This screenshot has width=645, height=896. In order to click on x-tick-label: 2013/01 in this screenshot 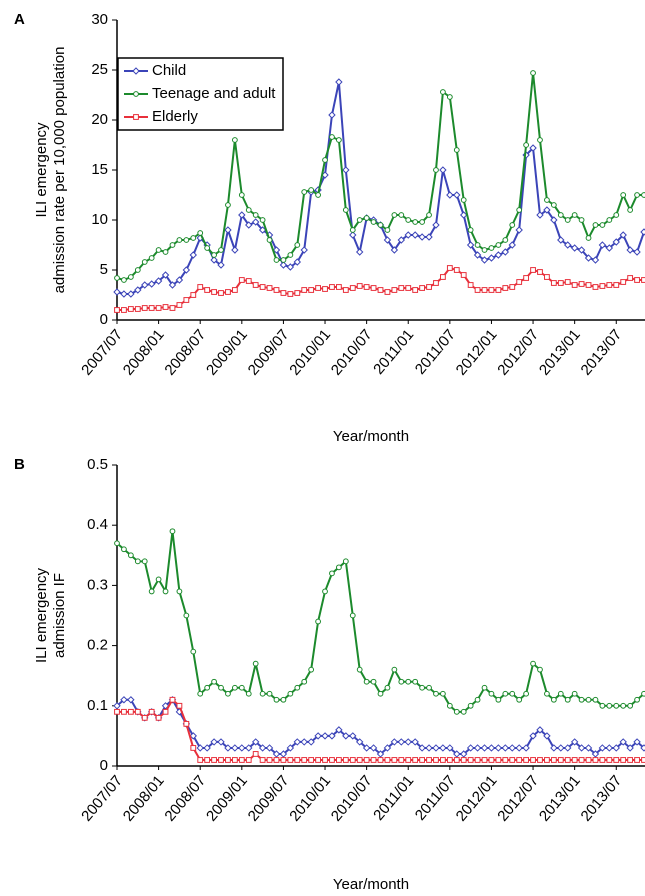, I will do `click(560, 798)`.